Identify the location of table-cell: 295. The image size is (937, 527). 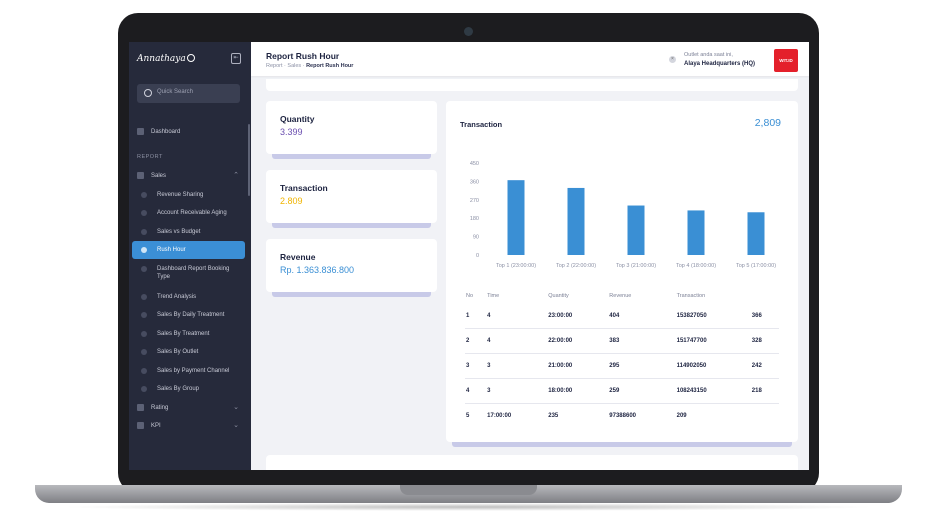
(642, 366).